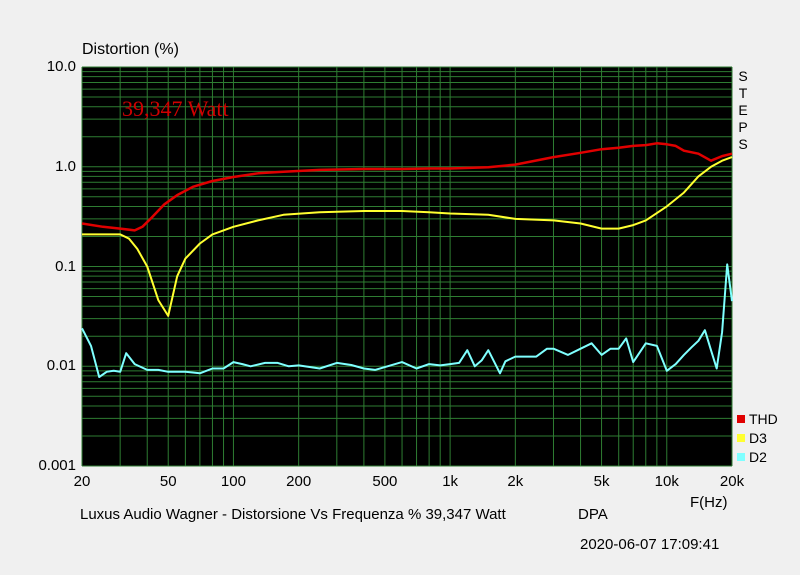  I want to click on x-tick-label: 20k, so click(732, 481).